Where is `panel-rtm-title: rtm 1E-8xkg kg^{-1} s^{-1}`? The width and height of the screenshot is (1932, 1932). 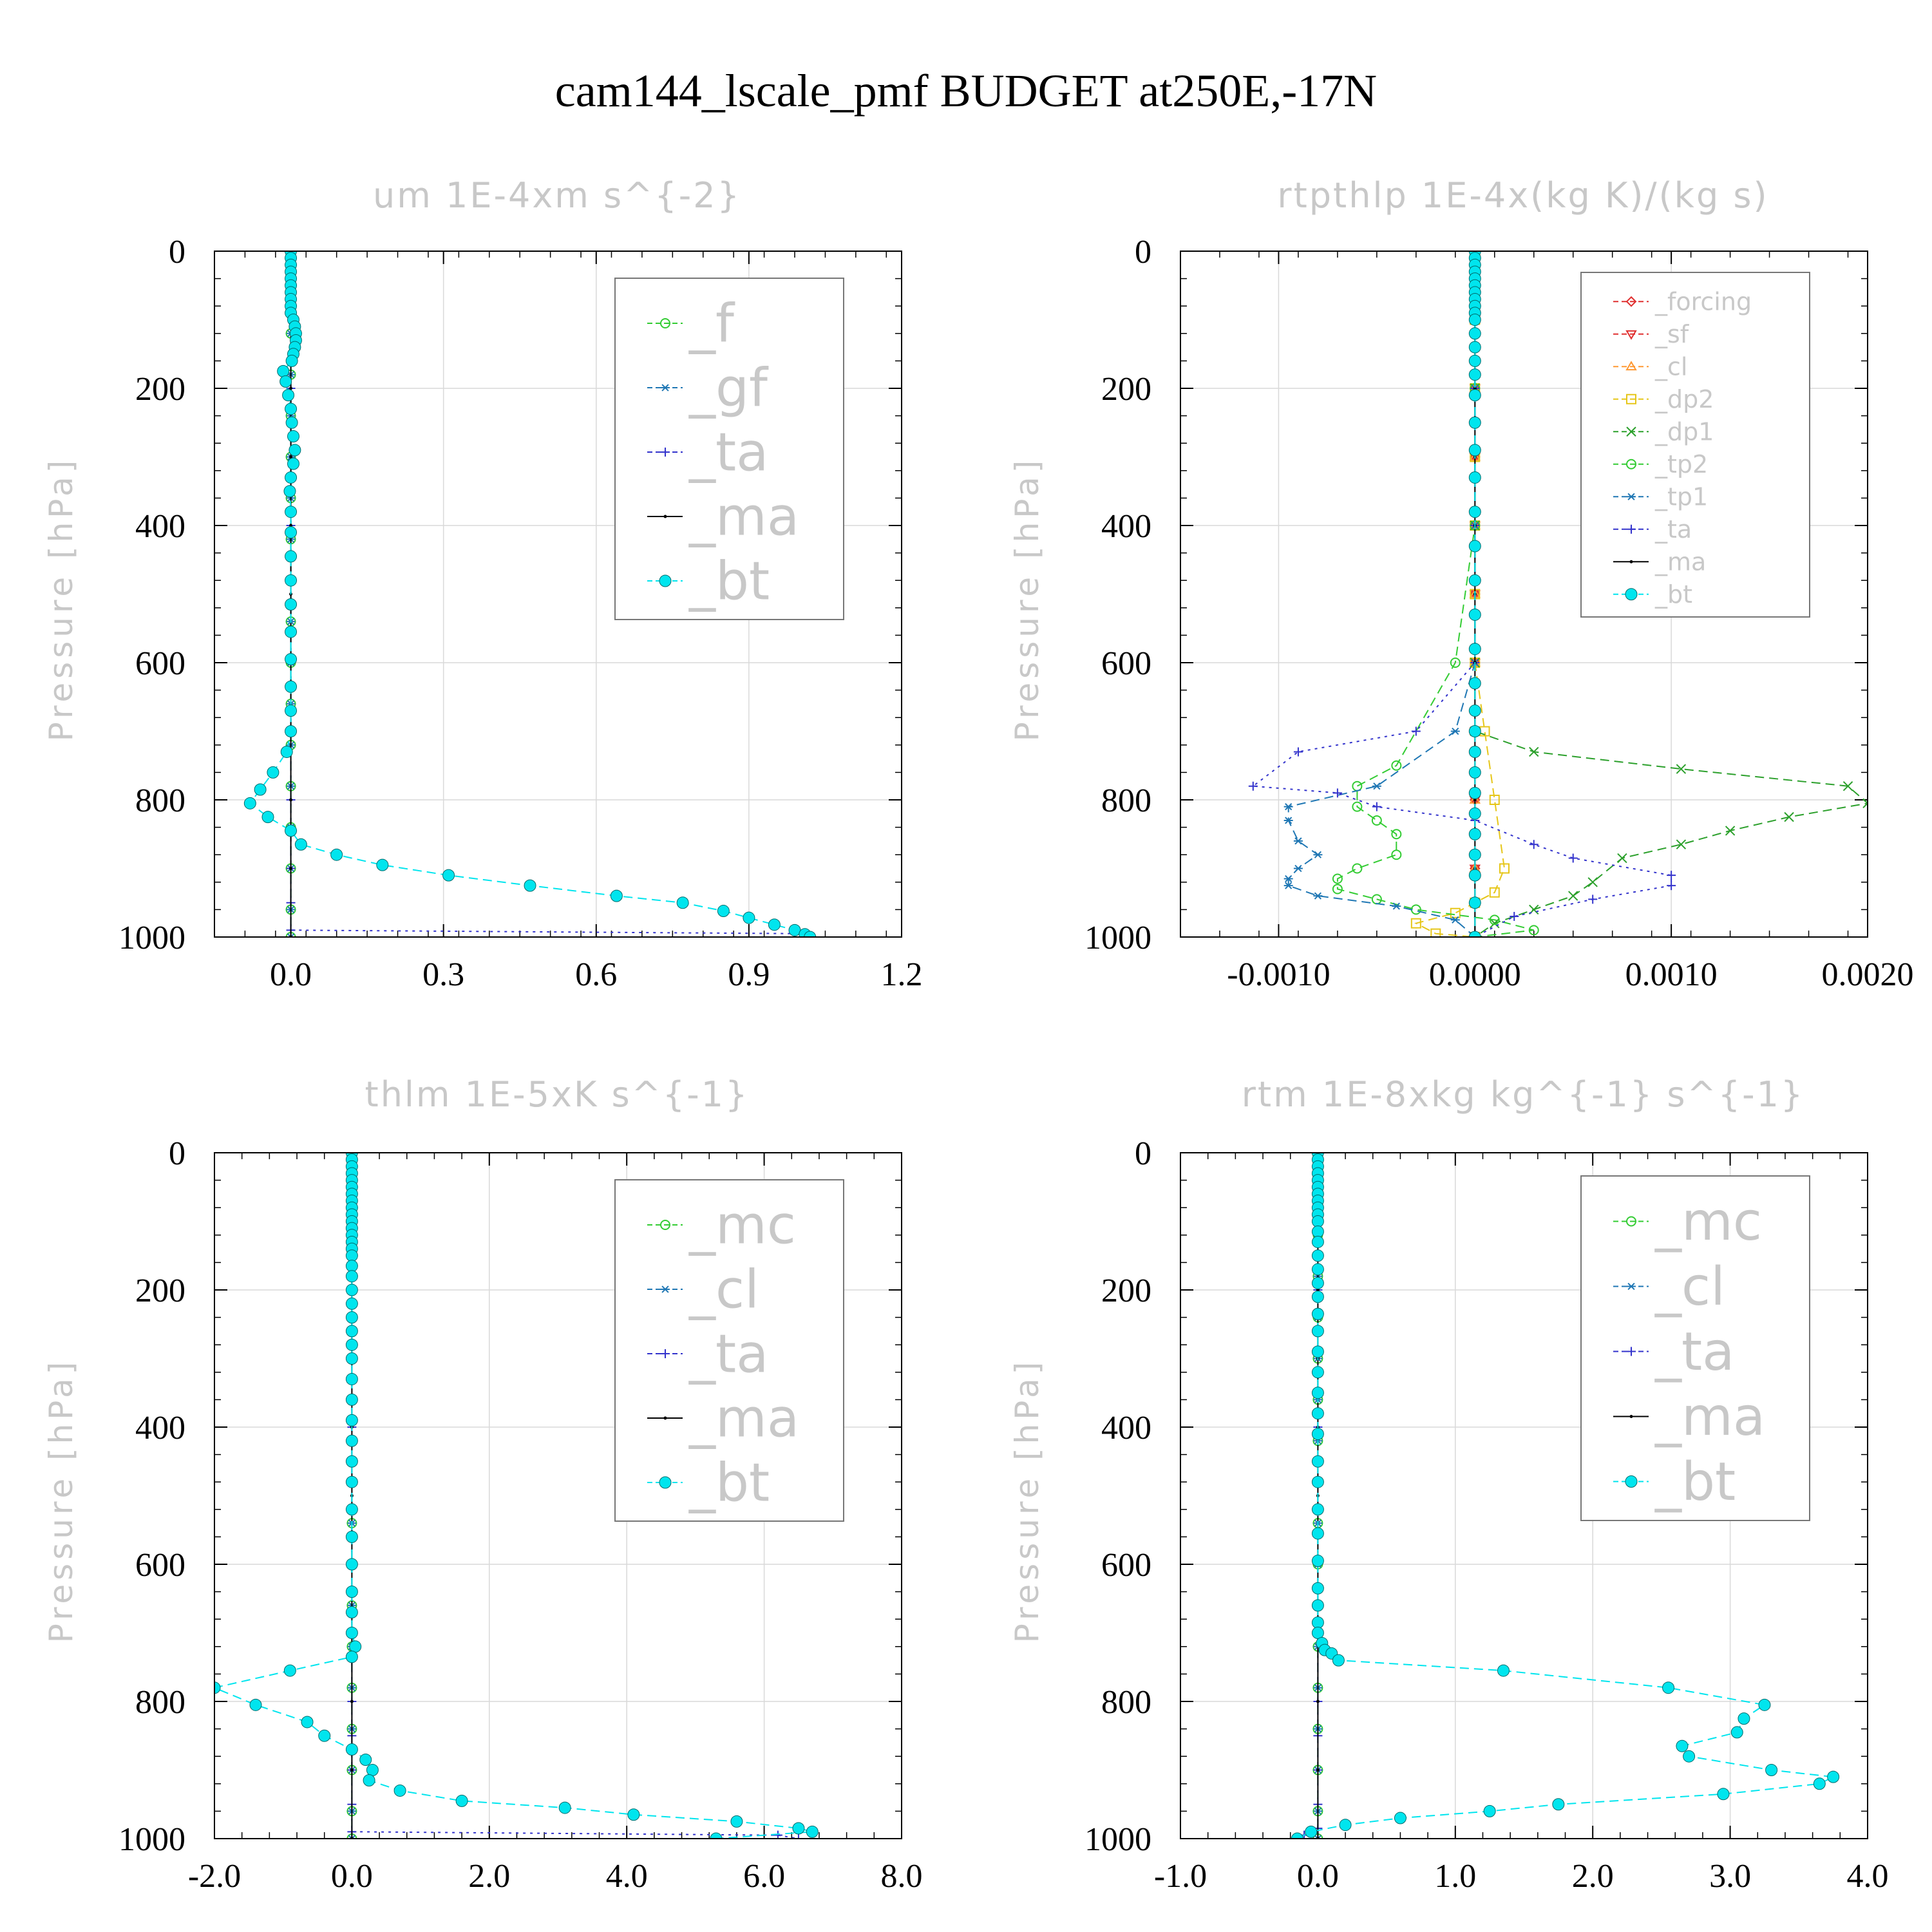
panel-rtm-title: rtm 1E-8xkg kg^{-1} s^{-1} is located at coordinates (1523, 1094).